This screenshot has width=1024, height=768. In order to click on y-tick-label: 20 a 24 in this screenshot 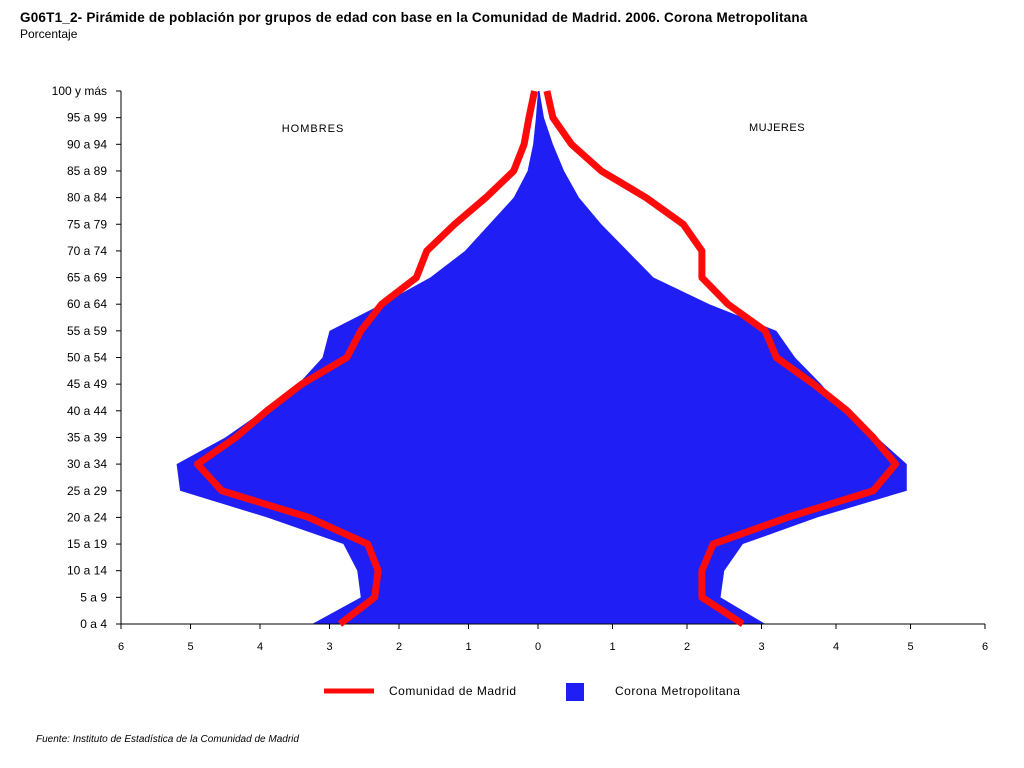, I will do `click(87, 517)`.